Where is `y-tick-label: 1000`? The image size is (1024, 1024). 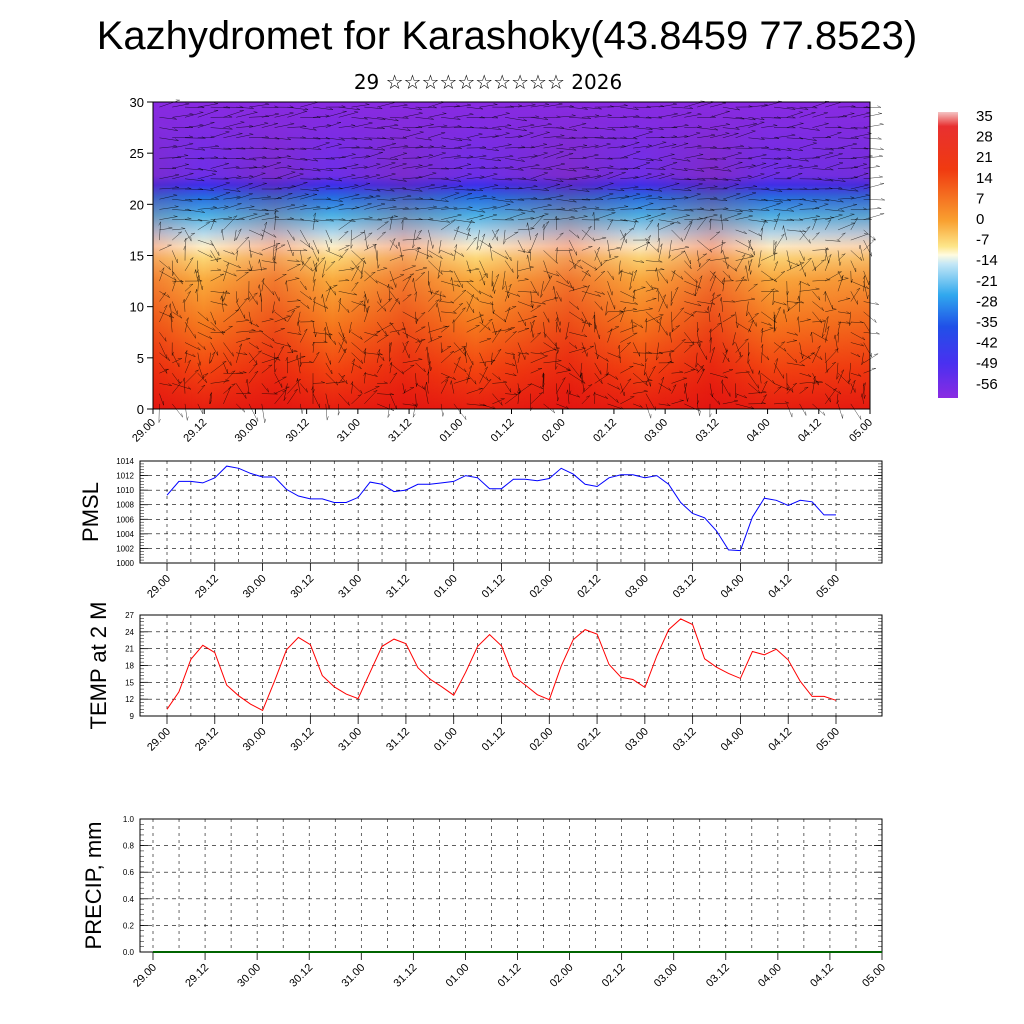
y-tick-label: 1000 is located at coordinates (125, 563).